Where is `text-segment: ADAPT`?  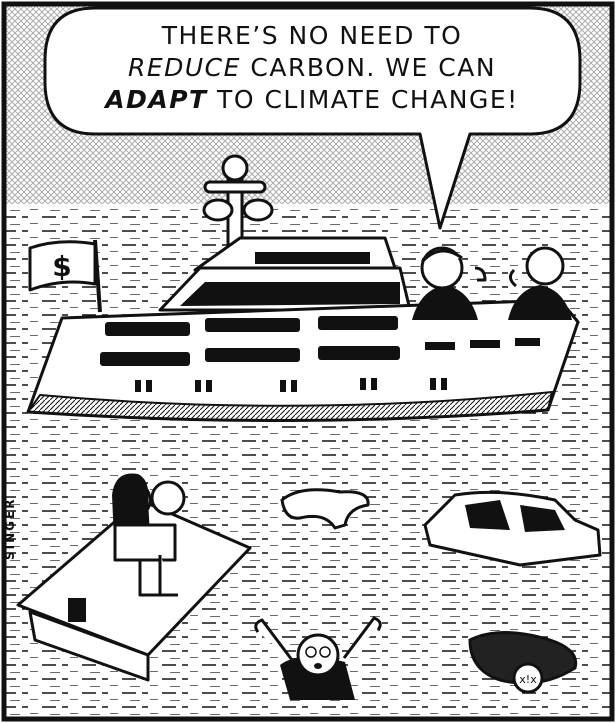 text-segment: ADAPT is located at coordinates (155, 99).